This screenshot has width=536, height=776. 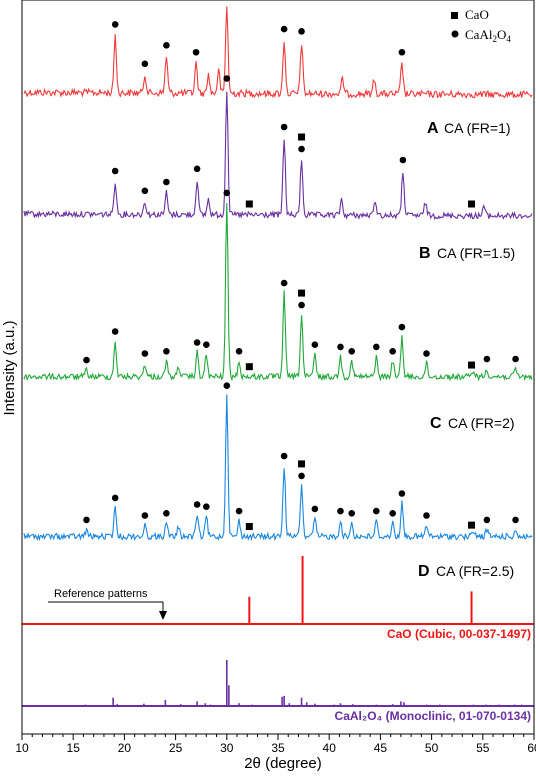 What do you see at coordinates (432, 748) in the screenshot?
I see `x-tick-label: 50` at bounding box center [432, 748].